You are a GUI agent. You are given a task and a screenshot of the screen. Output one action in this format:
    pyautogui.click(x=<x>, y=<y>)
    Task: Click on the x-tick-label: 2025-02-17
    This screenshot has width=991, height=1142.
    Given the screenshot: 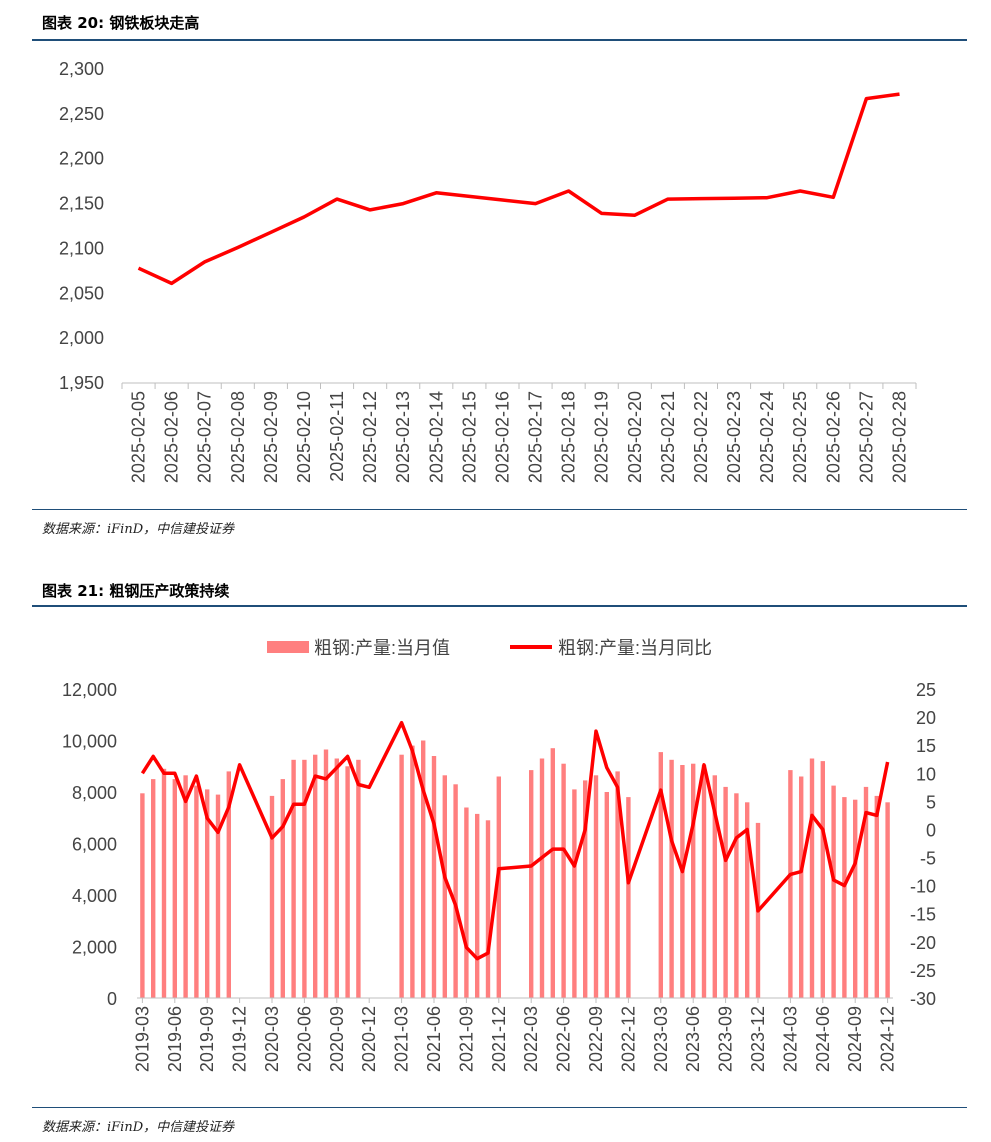 What is the action you would take?
    pyautogui.click(x=536, y=437)
    